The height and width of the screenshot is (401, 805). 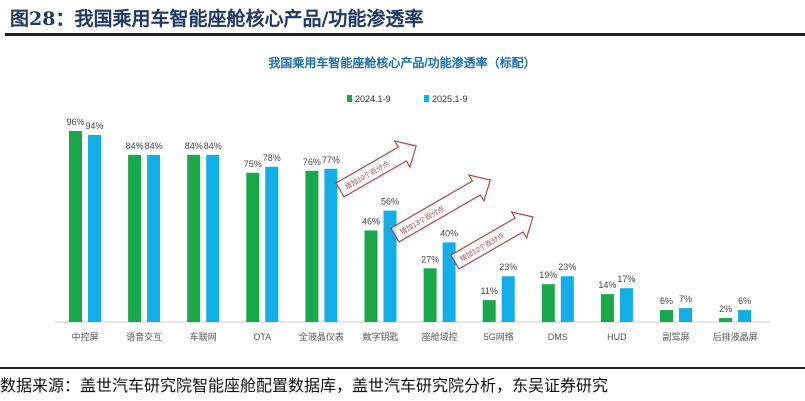 What do you see at coordinates (617, 337) in the screenshot?
I see `category-label: HUD` at bounding box center [617, 337].